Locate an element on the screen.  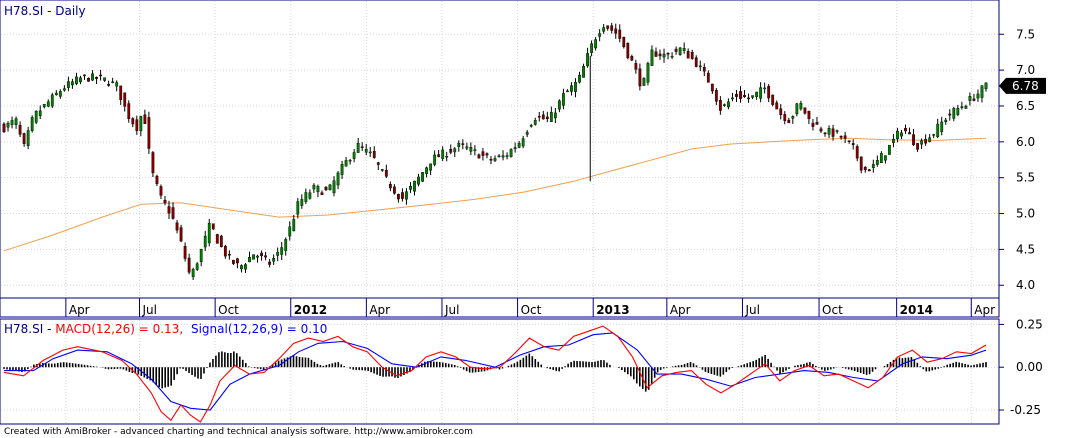
macd-histogram is located at coordinates (495, 371).